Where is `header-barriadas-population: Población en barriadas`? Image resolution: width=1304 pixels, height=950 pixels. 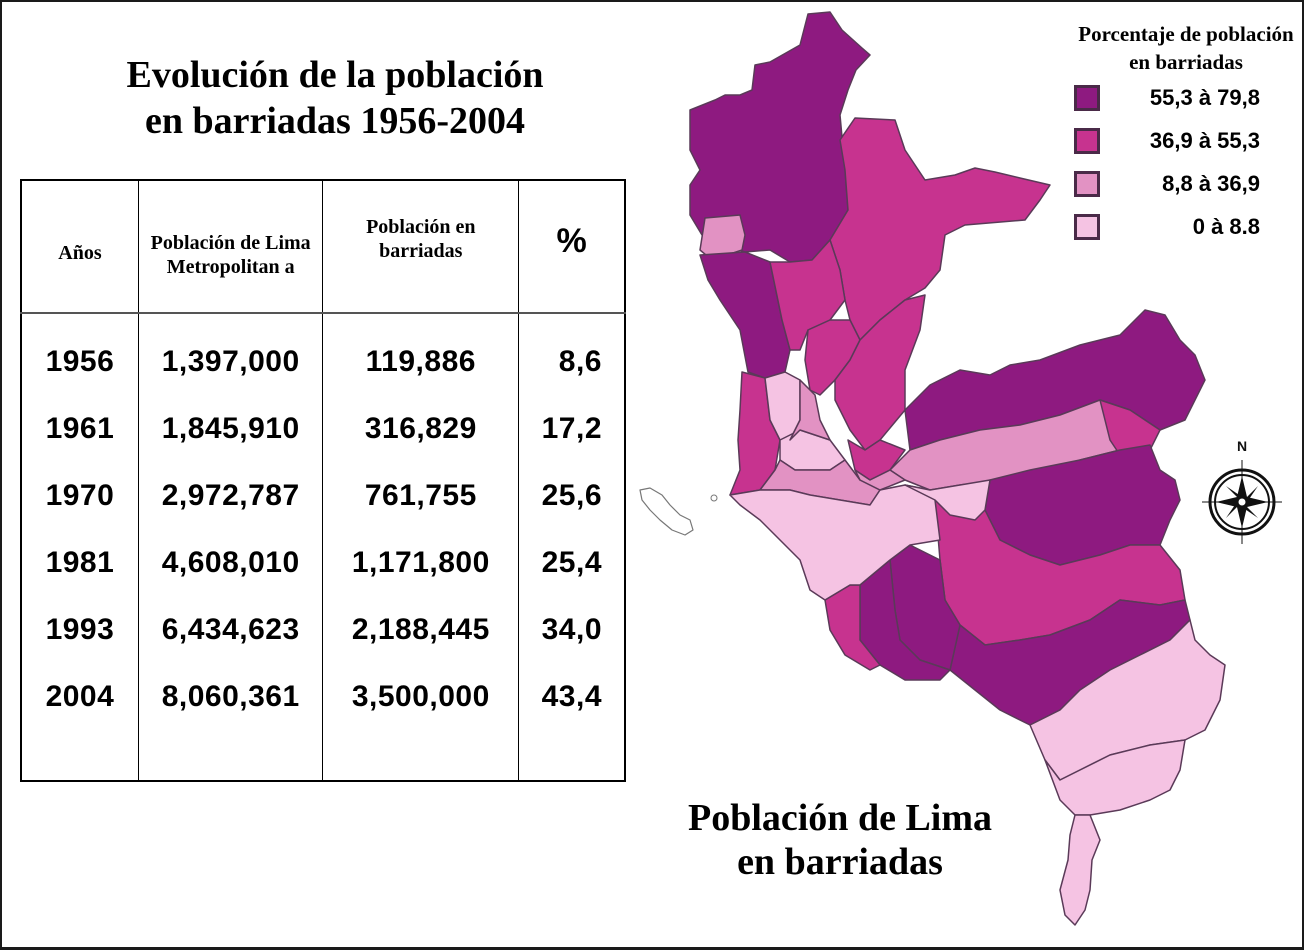
header-barriadas-population: Población en barriadas is located at coordinates (421, 247).